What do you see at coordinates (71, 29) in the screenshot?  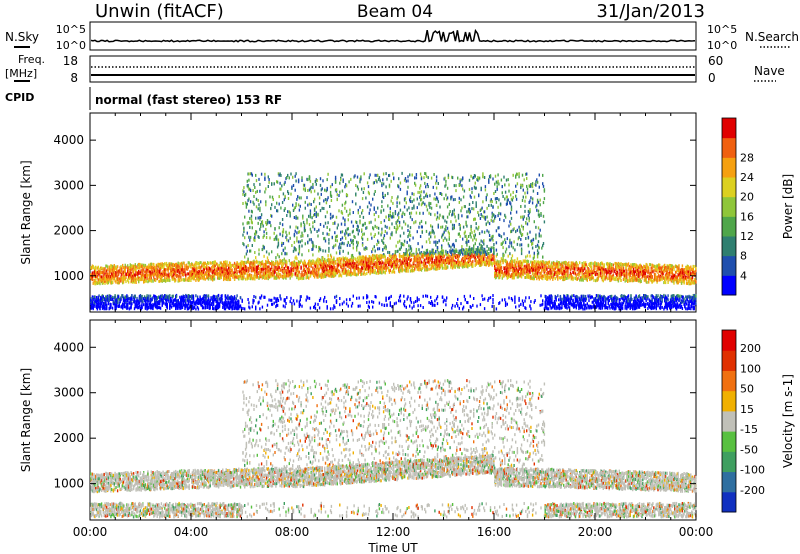 I see `nsky-tick-top: 10^5` at bounding box center [71, 29].